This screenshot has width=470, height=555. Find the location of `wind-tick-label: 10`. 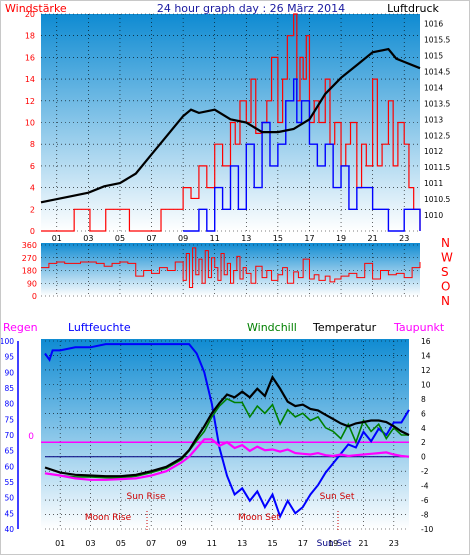

wind-tick-label: 10 is located at coordinates (30, 123).